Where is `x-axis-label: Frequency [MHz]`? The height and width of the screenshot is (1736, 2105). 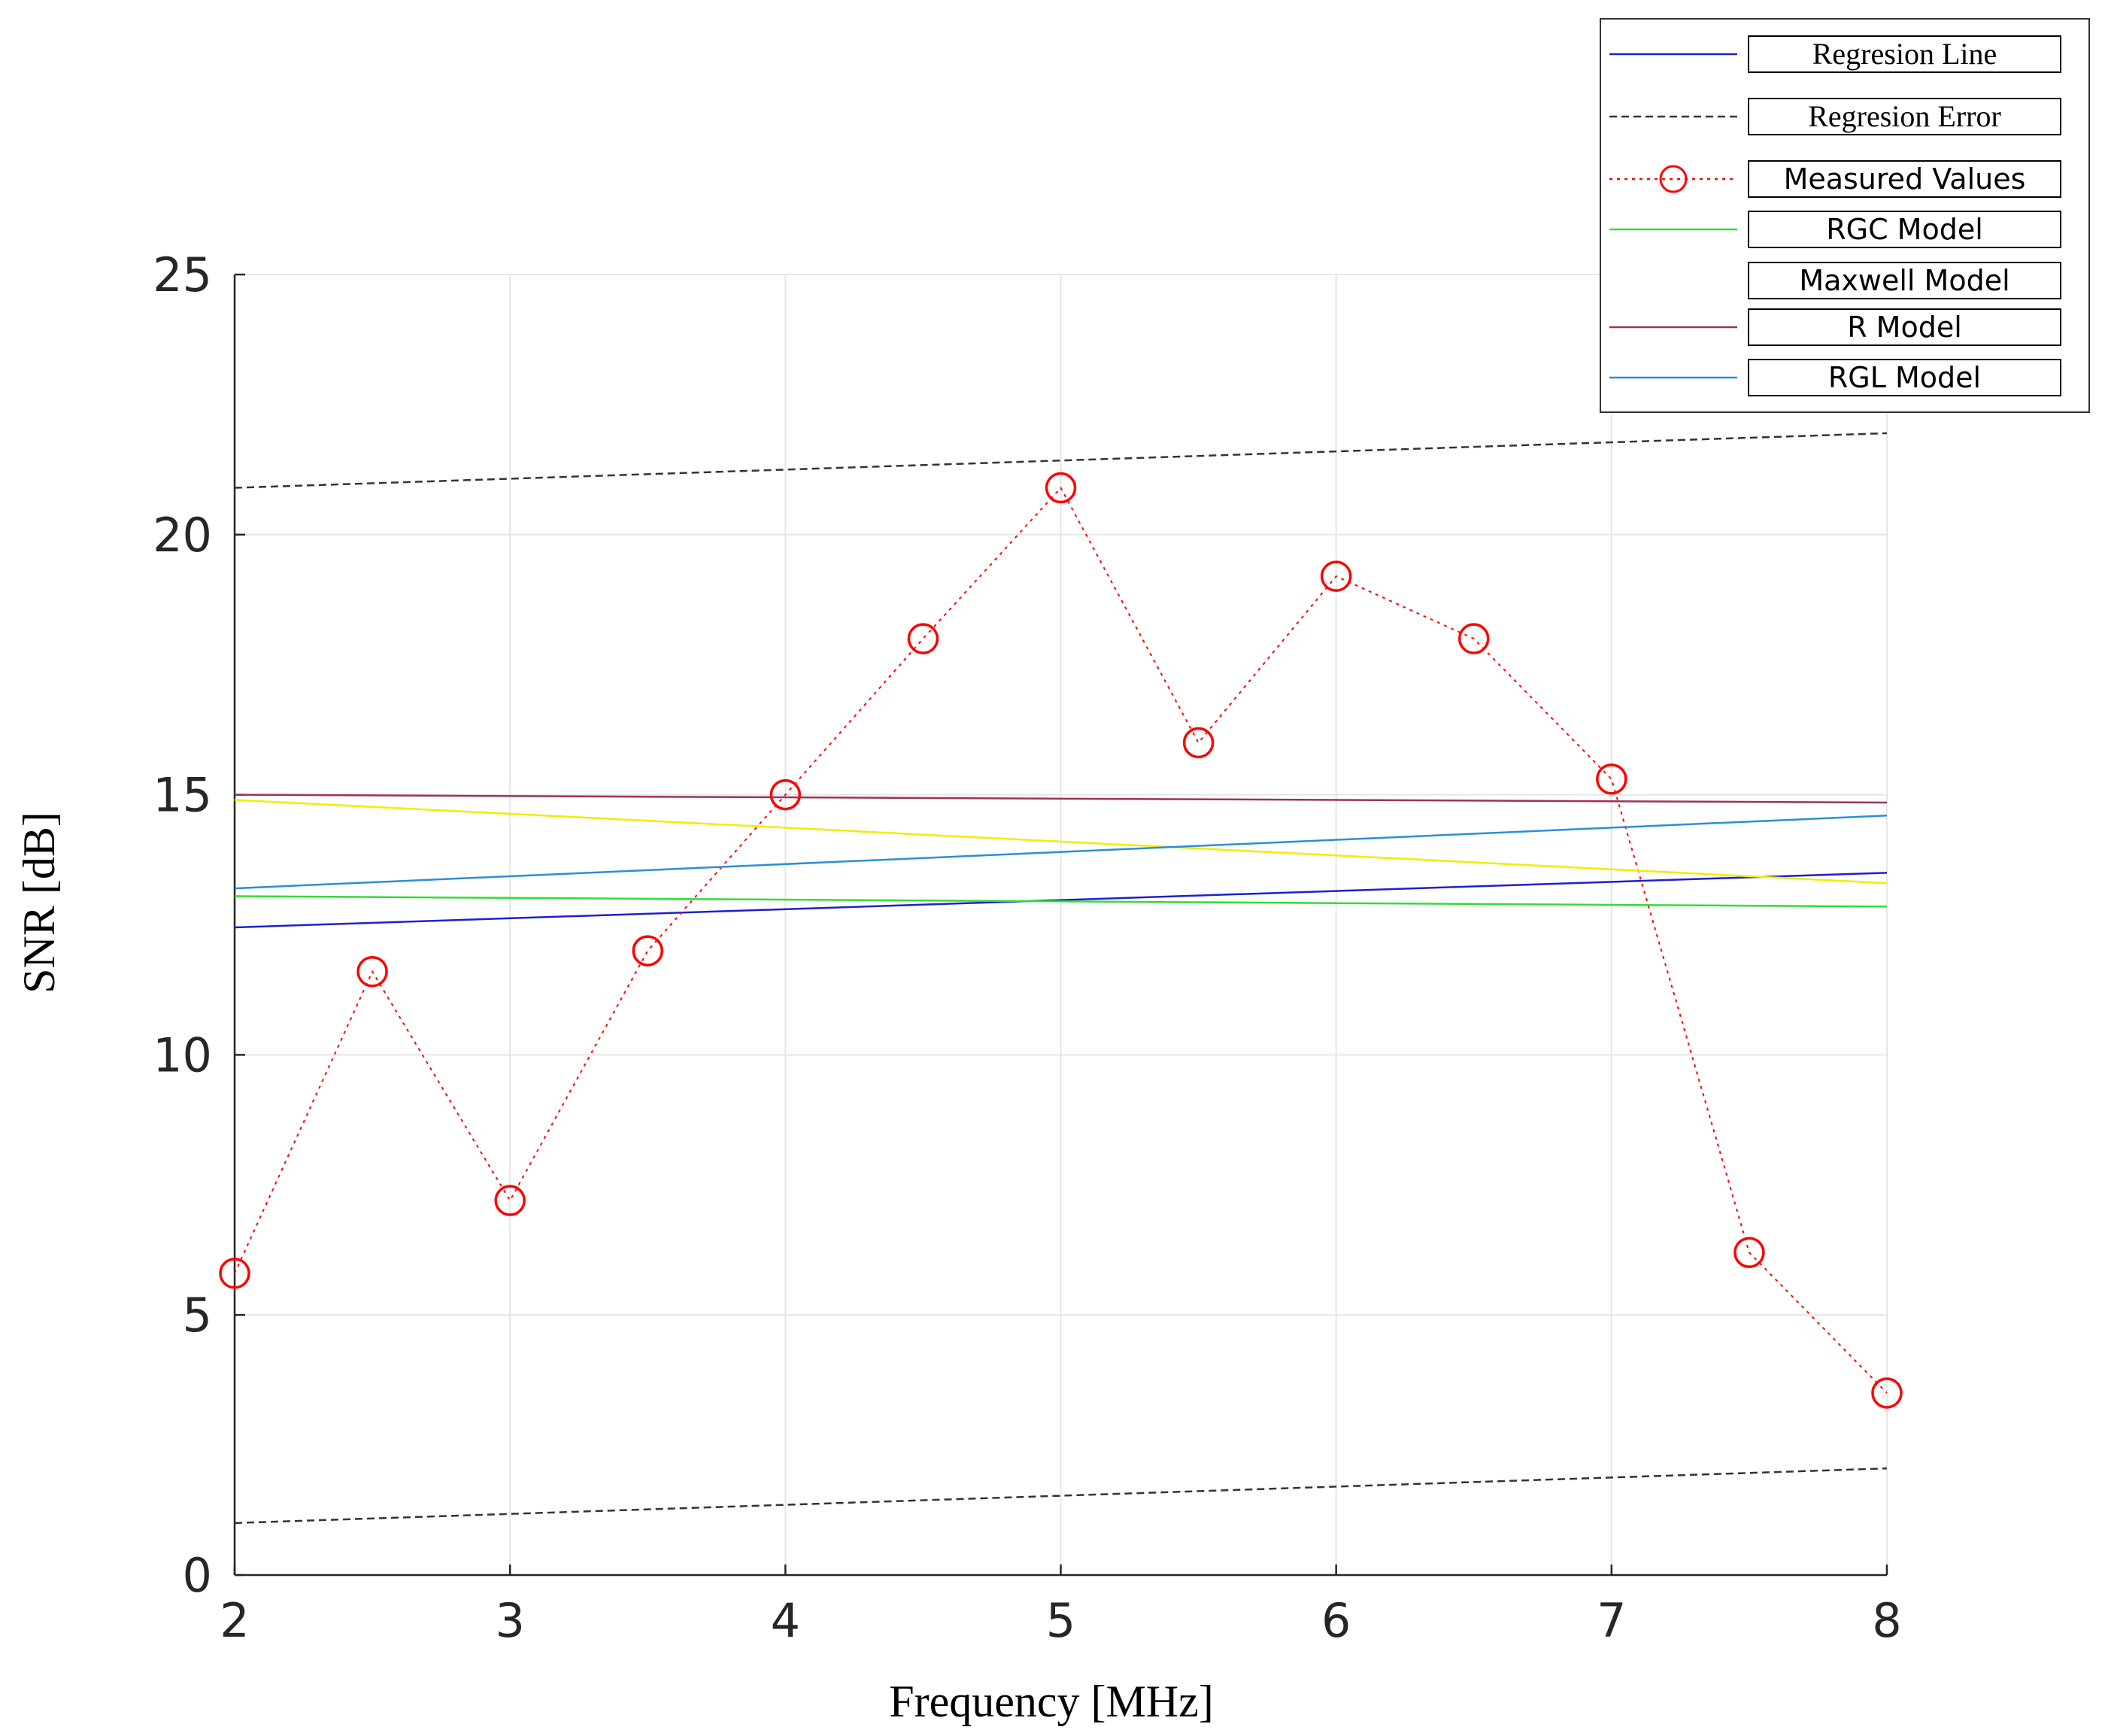
x-axis-label: Frequency [MHz] is located at coordinates (1051, 1701).